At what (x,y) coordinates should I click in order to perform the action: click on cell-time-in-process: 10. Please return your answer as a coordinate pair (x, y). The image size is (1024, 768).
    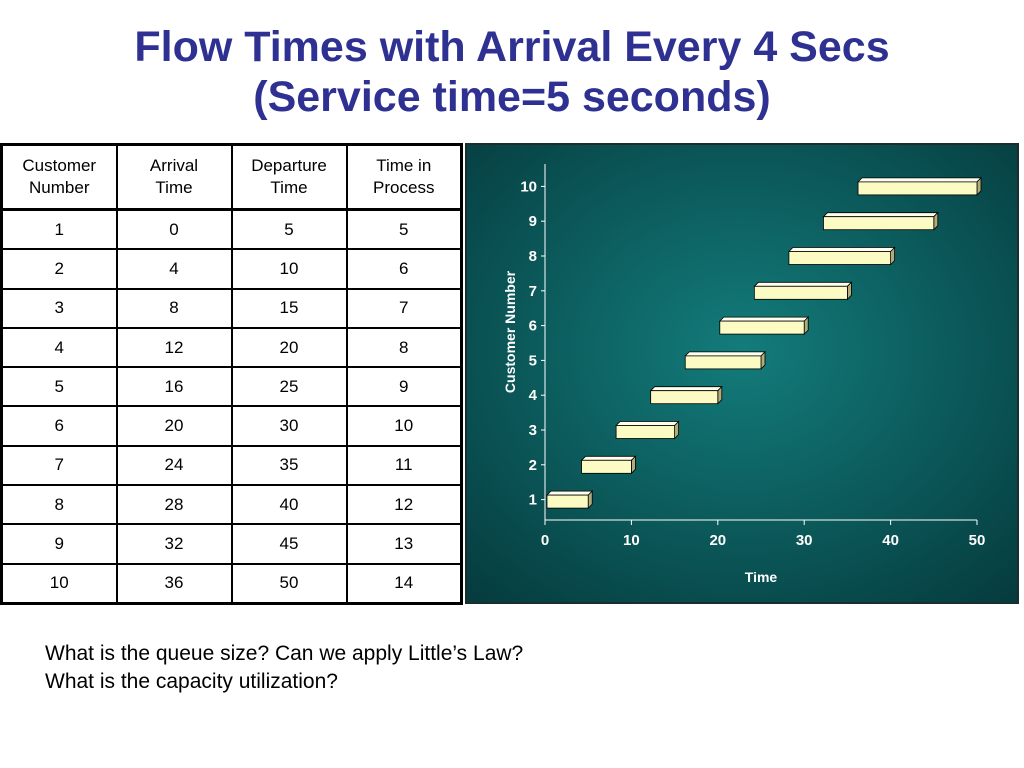
    Looking at the image, I should click on (404, 426).